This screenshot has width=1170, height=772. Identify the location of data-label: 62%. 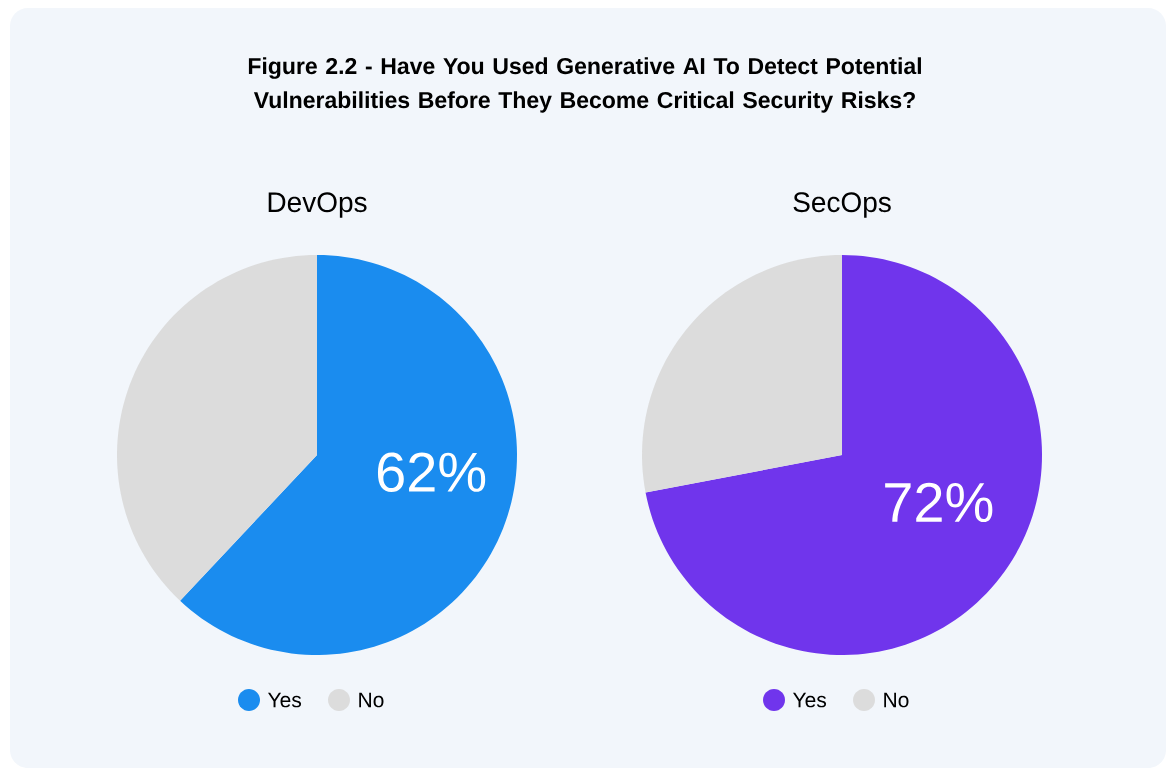
(431, 472).